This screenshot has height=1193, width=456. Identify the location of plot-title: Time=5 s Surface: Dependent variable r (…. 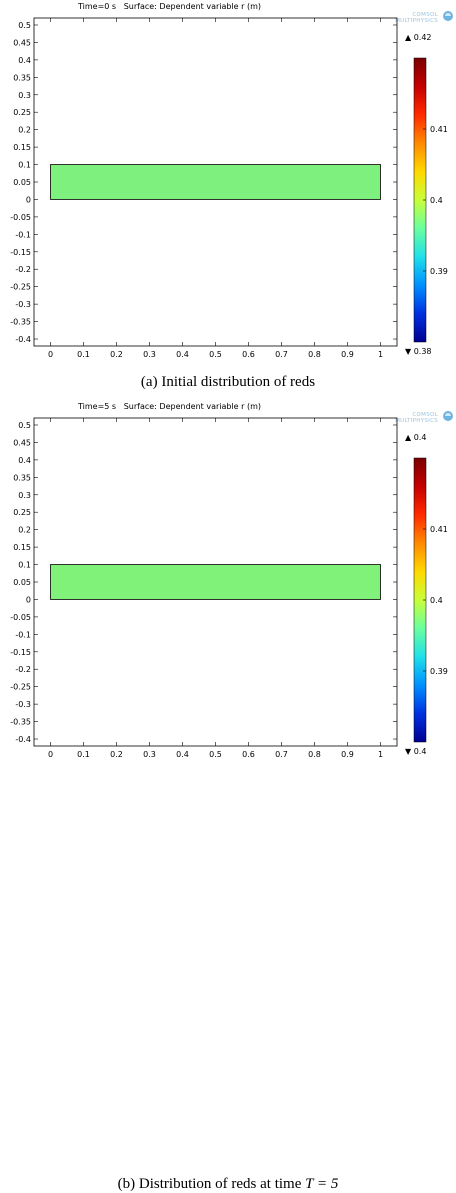
(170, 406).